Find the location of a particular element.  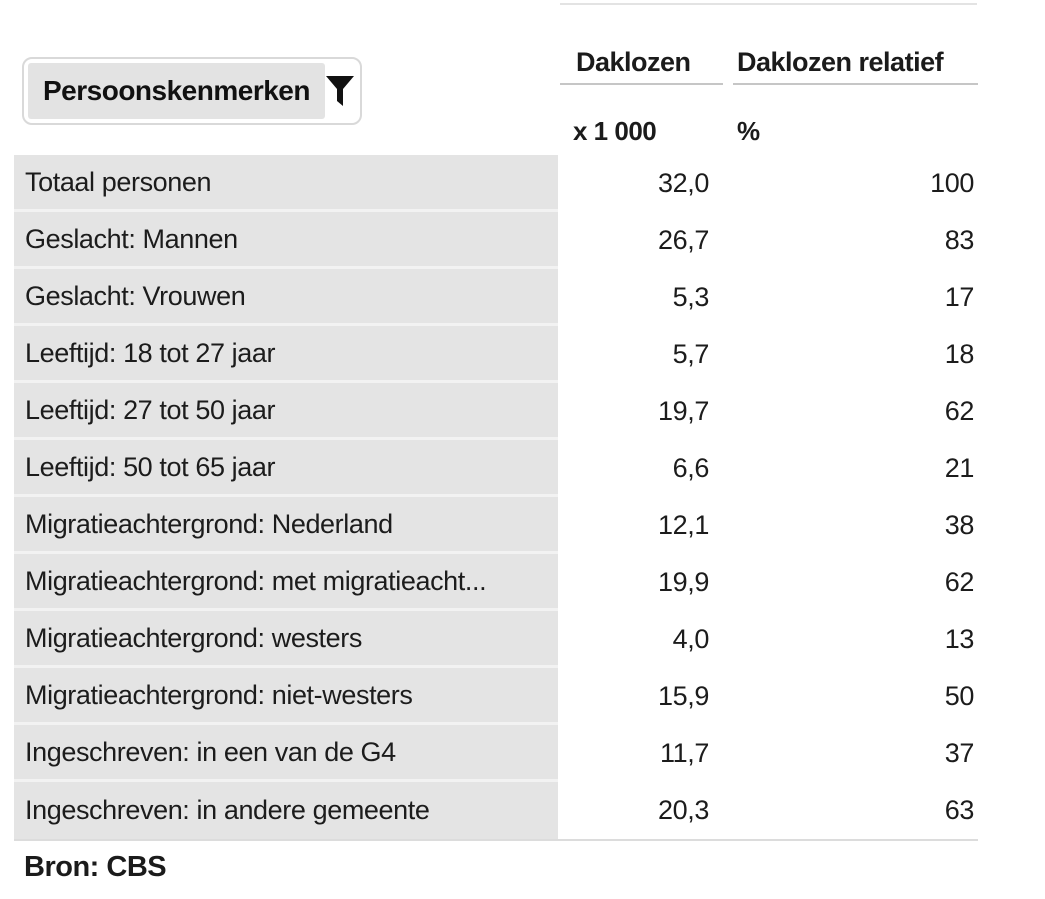

row-value-relatief: 50 is located at coordinates (850, 696).